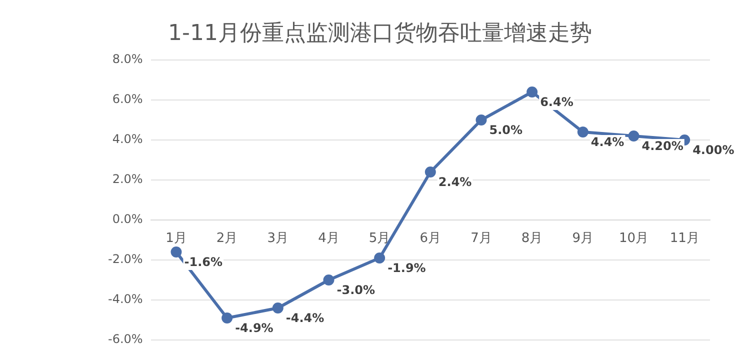  Describe the element at coordinates (278, 238) in the screenshot. I see `x-tick-label: 3月` at that location.